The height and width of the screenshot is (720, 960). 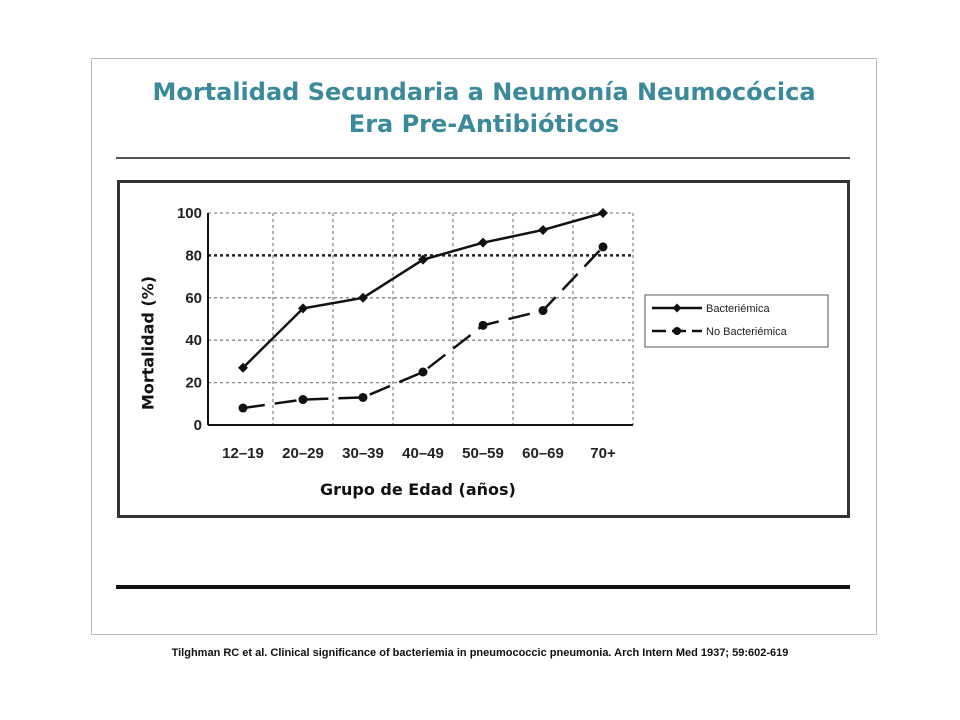 What do you see at coordinates (193, 298) in the screenshot?
I see `y-tick-label-60: 60` at bounding box center [193, 298].